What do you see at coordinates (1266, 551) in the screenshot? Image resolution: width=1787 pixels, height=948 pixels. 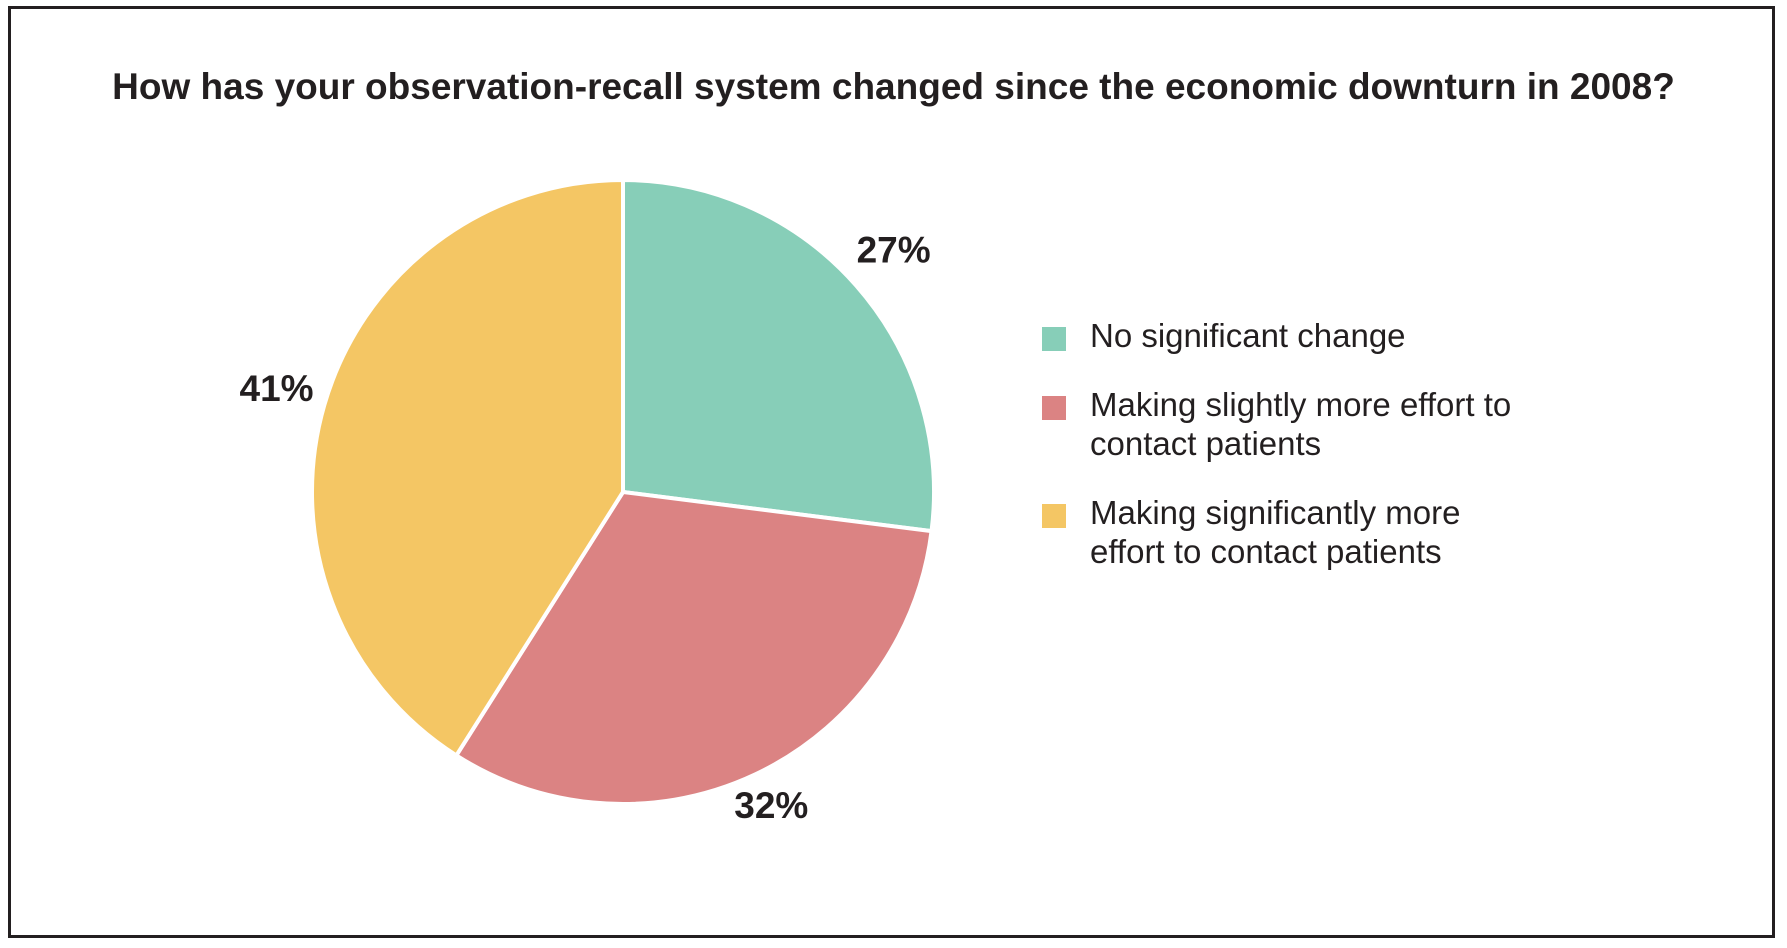 I see `legend-label-line: effort to contact patients` at bounding box center [1266, 551].